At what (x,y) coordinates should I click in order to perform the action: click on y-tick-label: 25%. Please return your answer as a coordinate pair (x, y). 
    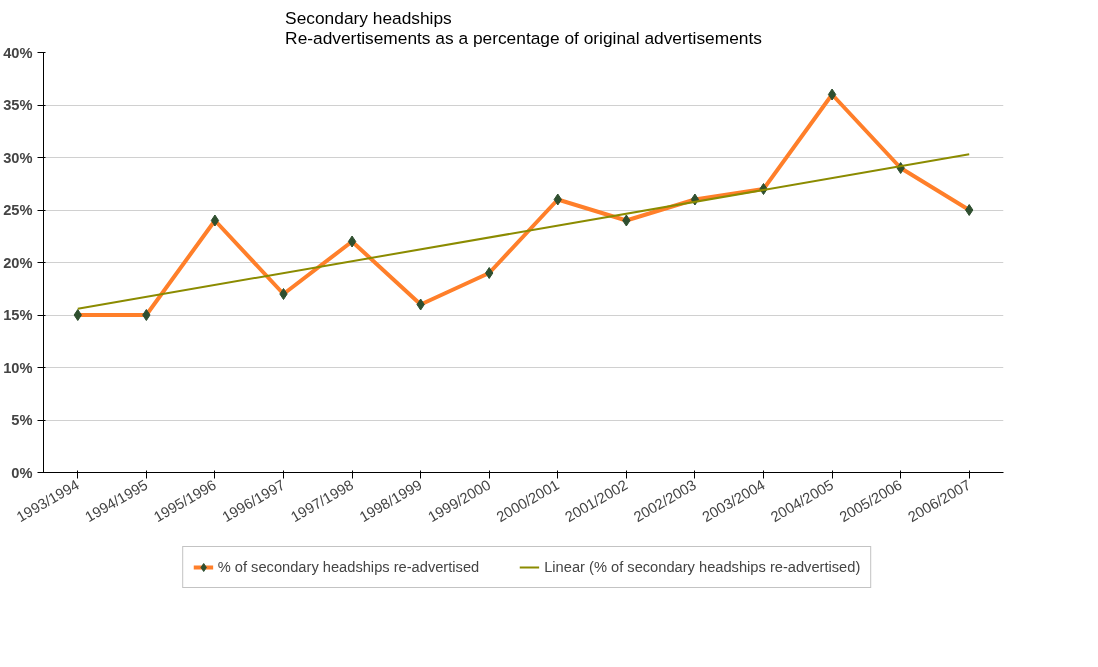
    Looking at the image, I should click on (18, 210).